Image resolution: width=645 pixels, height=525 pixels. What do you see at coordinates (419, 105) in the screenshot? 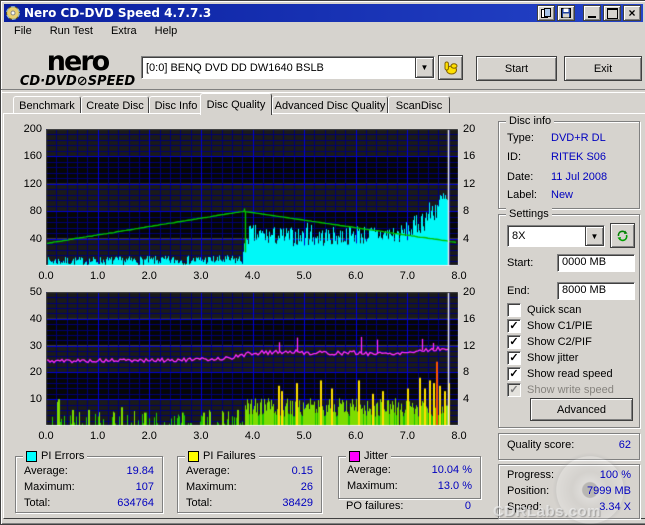
I see `tab-scandisc: ScanDisc` at bounding box center [419, 105].